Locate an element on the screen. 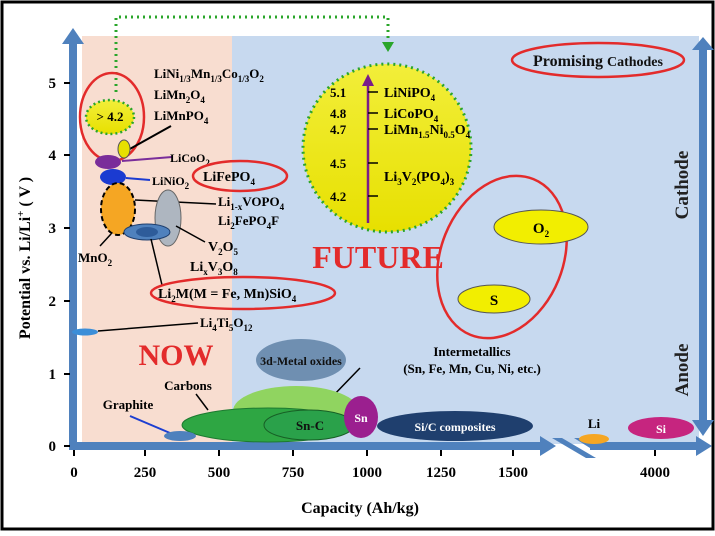 This screenshot has width=715, height=536. x-axis-arrow-break is located at coordinates (651, 446).